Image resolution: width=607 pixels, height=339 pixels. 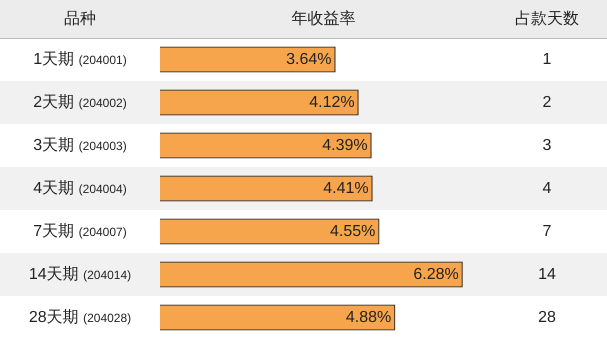 What do you see at coordinates (353, 231) in the screenshot?
I see `data-label: 4.55%` at bounding box center [353, 231].